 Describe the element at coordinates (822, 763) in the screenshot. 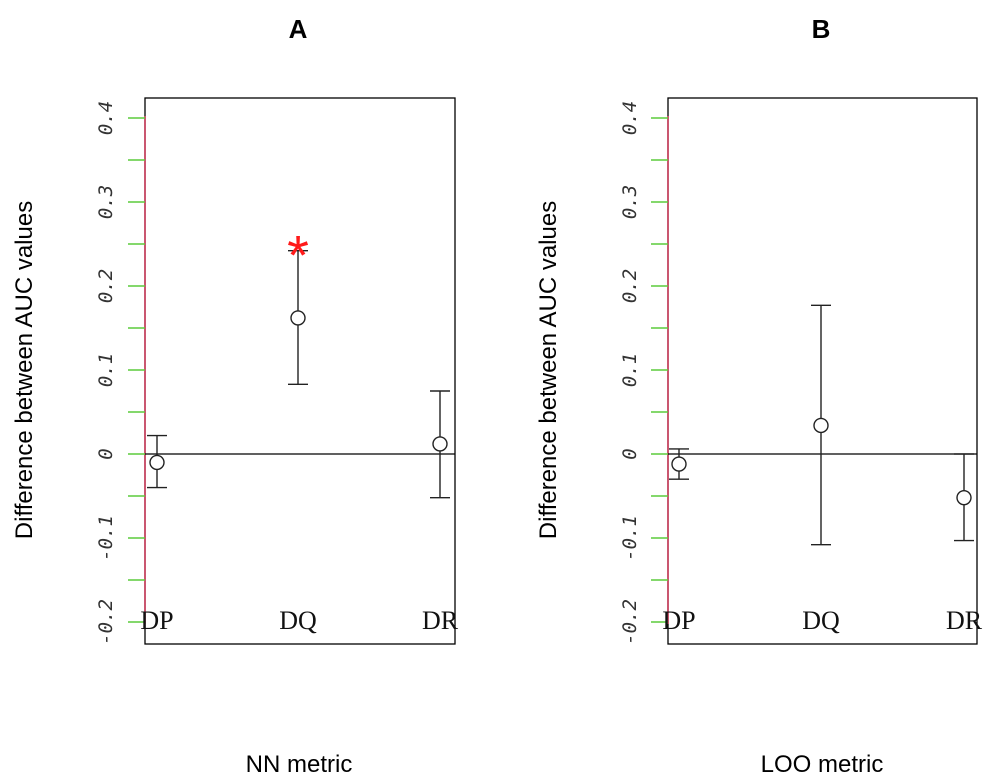

I see `x-axis-label: LOO metric` at that location.